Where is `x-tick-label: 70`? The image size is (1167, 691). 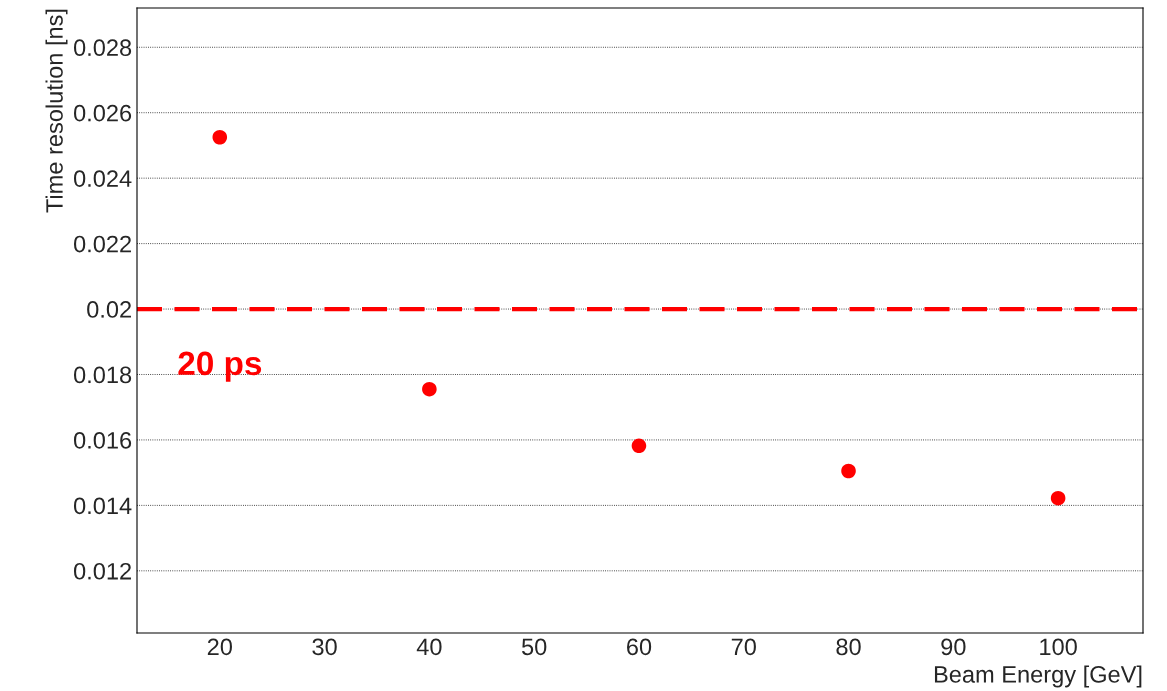 x-tick-label: 70 is located at coordinates (743, 647).